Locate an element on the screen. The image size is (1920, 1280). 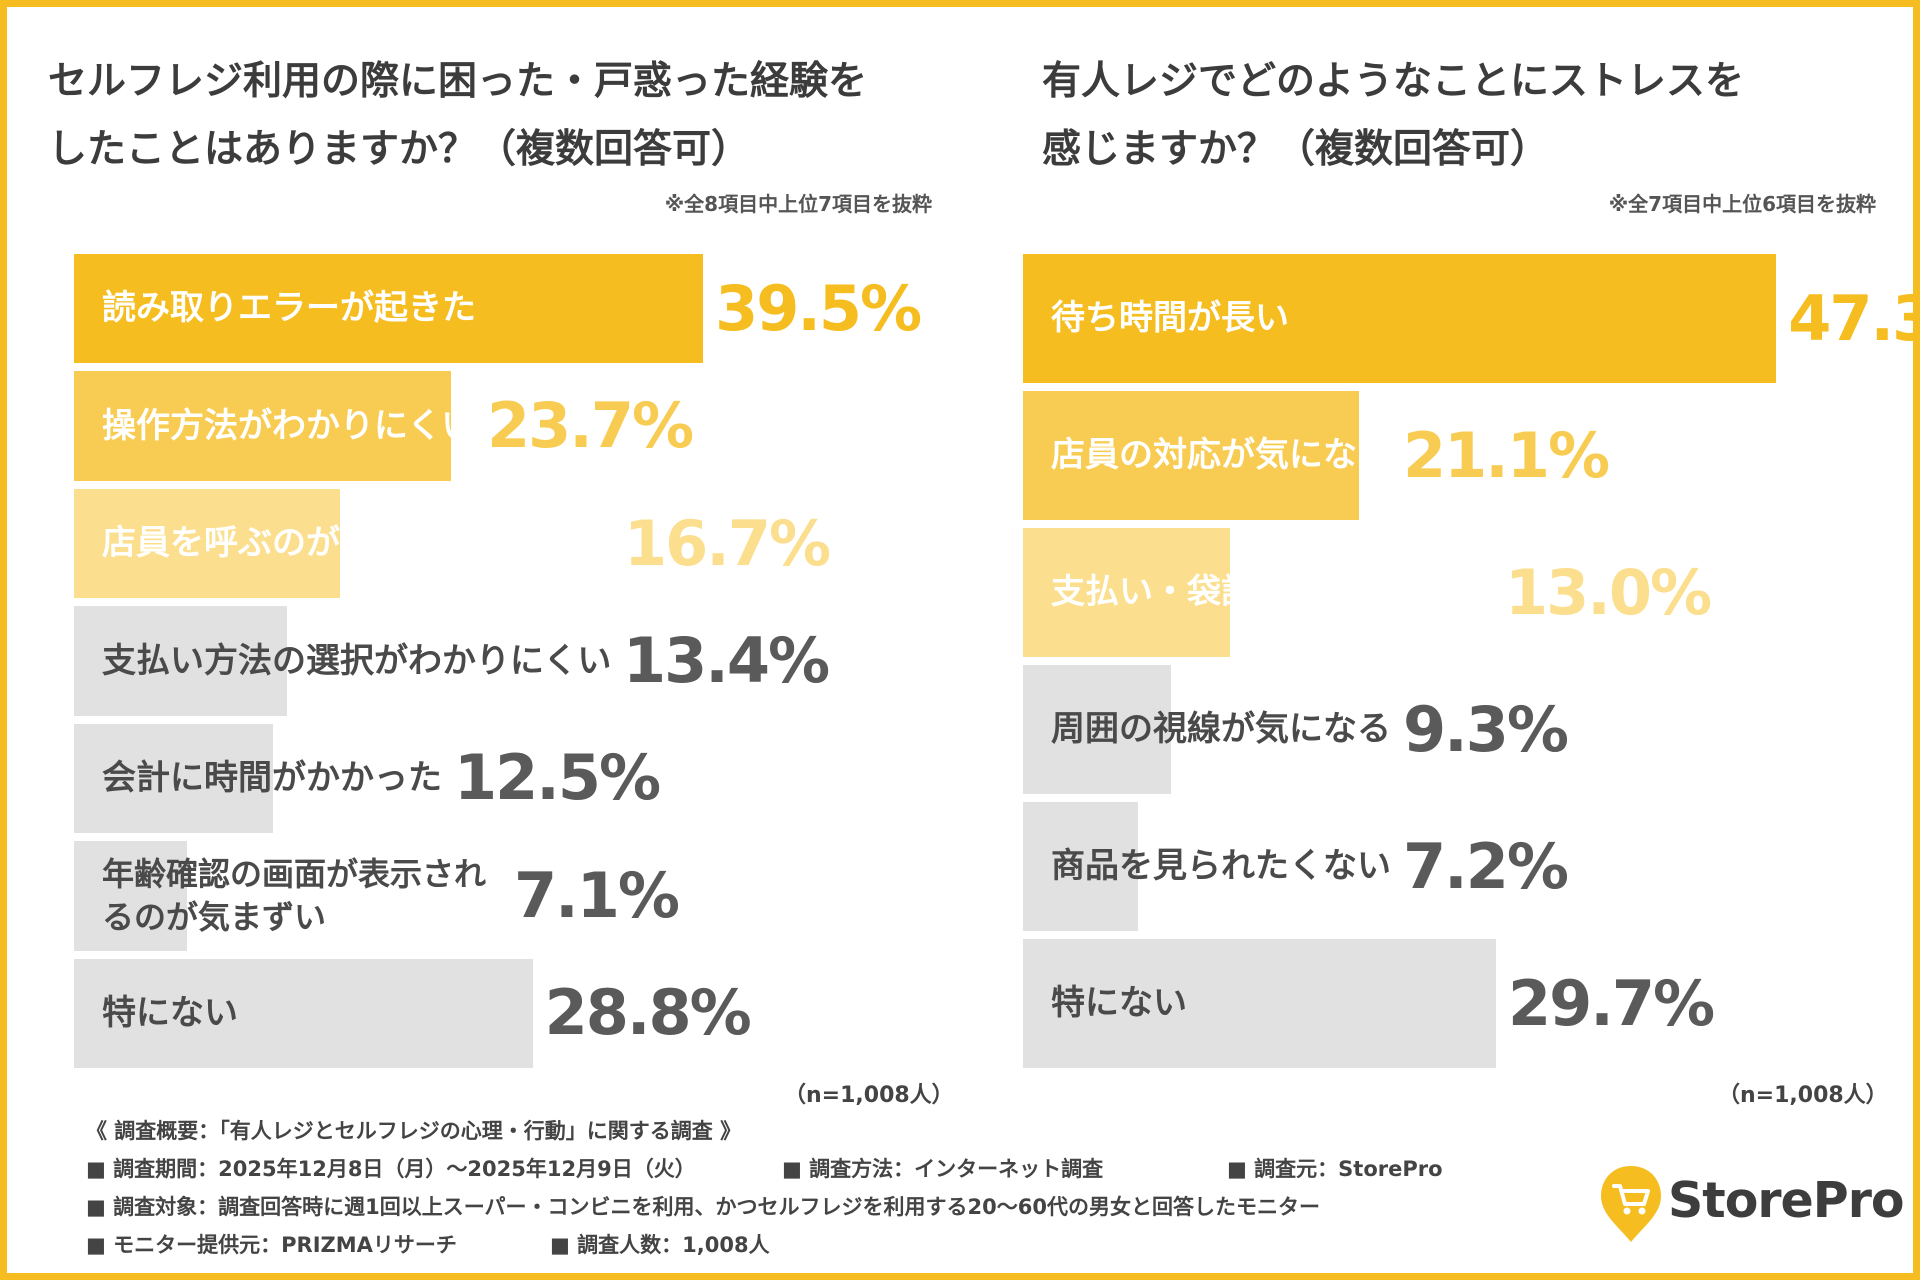
storepro-logo: StorePro is located at coordinates (1753, 1204).